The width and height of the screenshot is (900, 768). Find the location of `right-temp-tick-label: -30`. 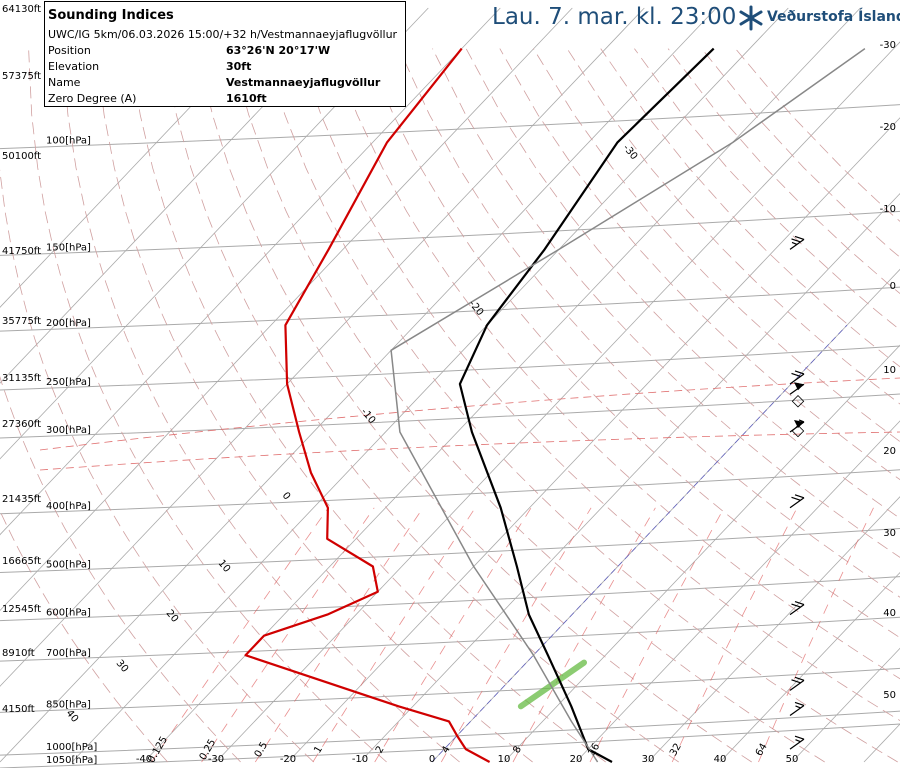

right-temp-tick-label: -30 is located at coordinates (888, 45).